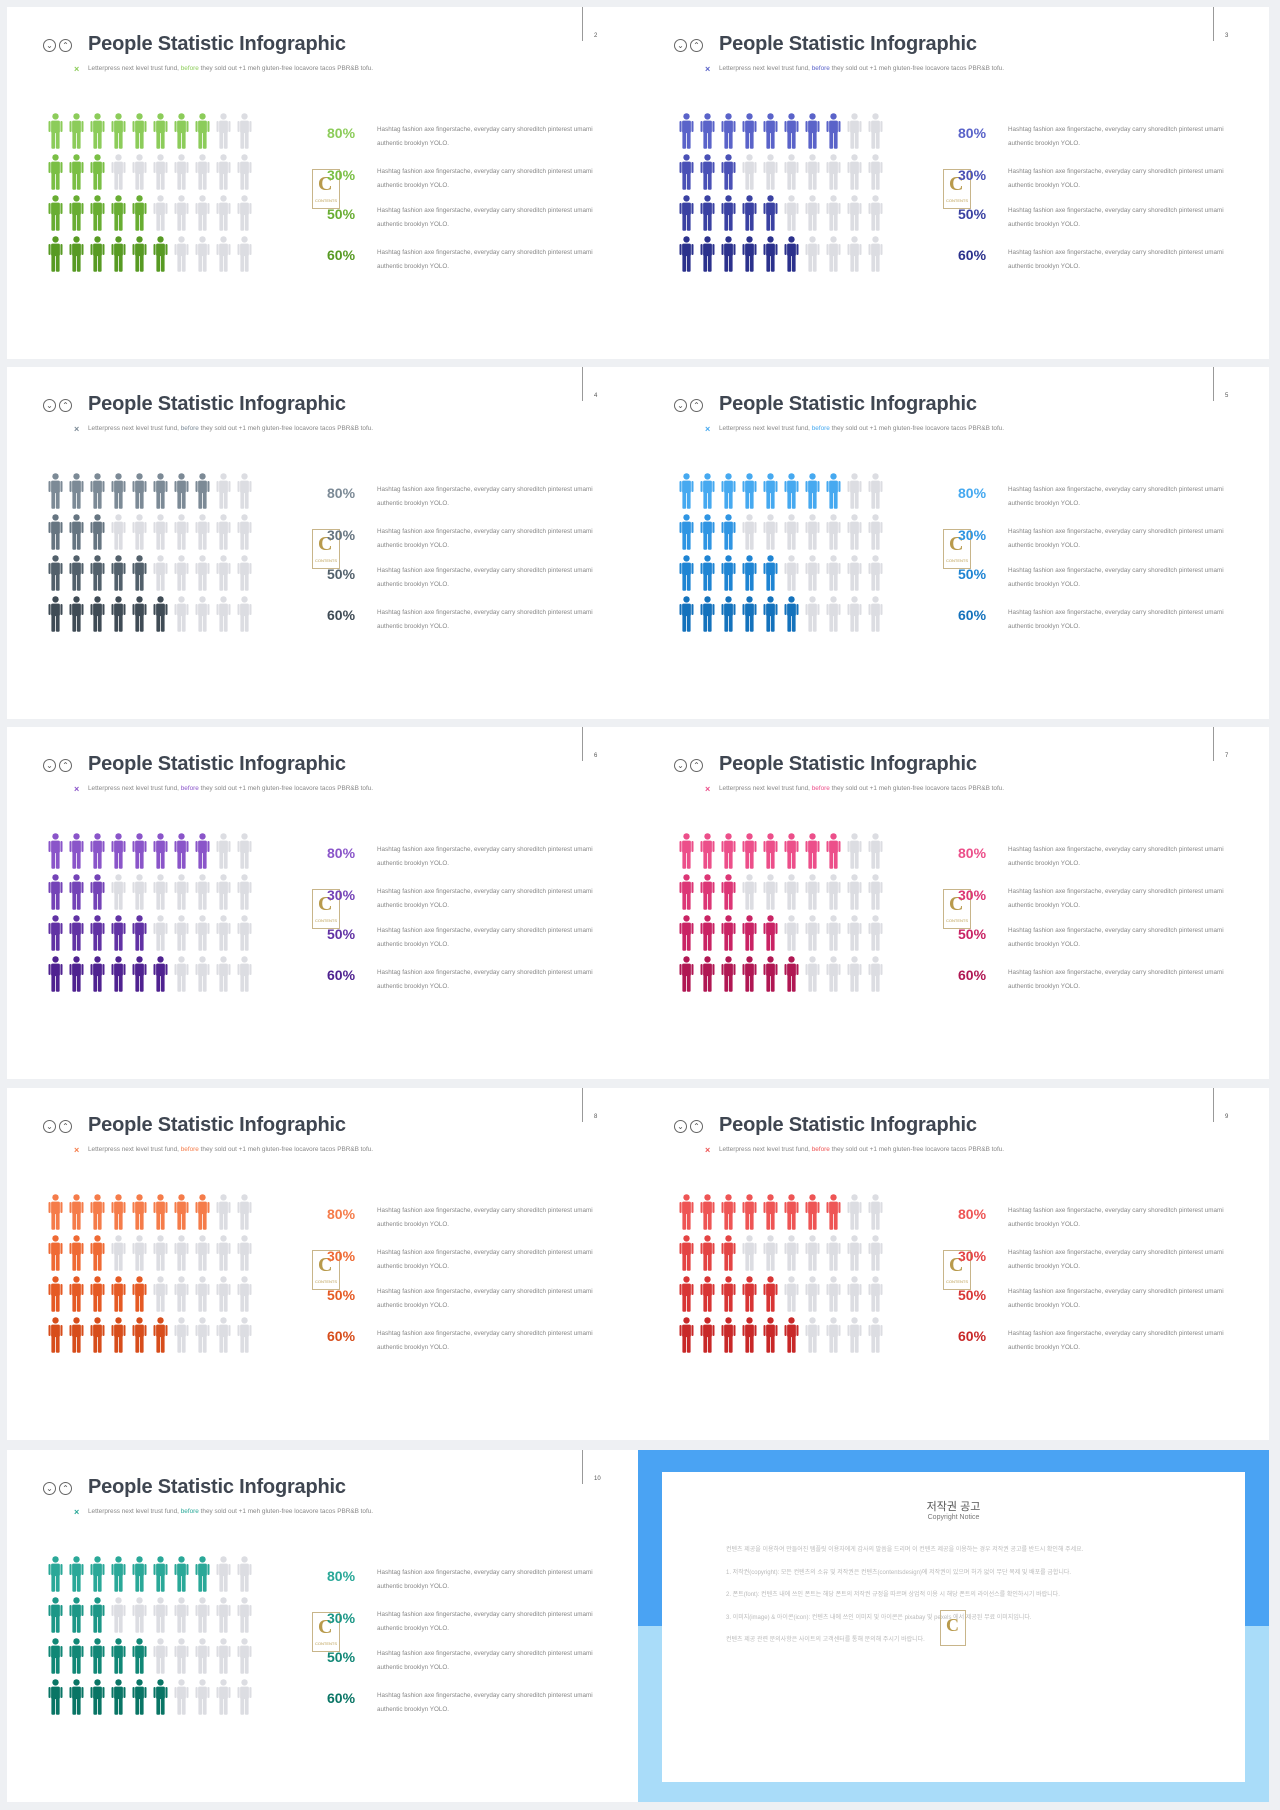 The height and width of the screenshot is (1810, 1280). I want to click on contents-logo: C, so click(953, 1628).